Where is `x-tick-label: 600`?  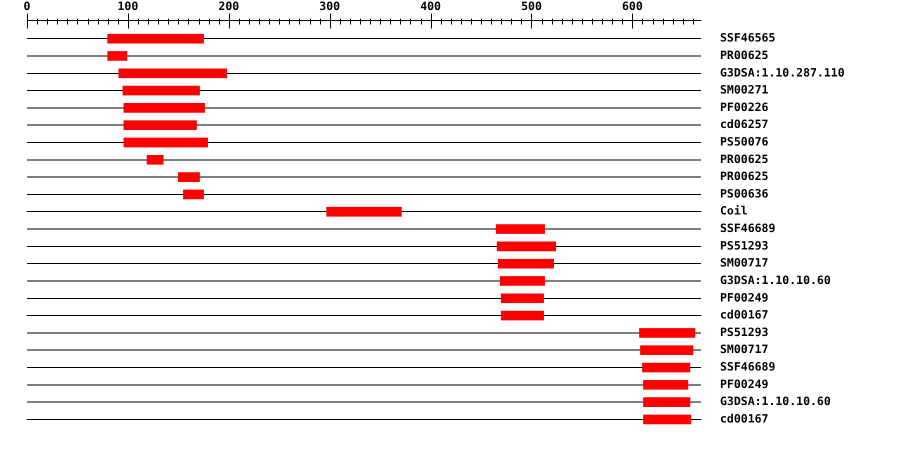
x-tick-label: 600 is located at coordinates (632, 7).